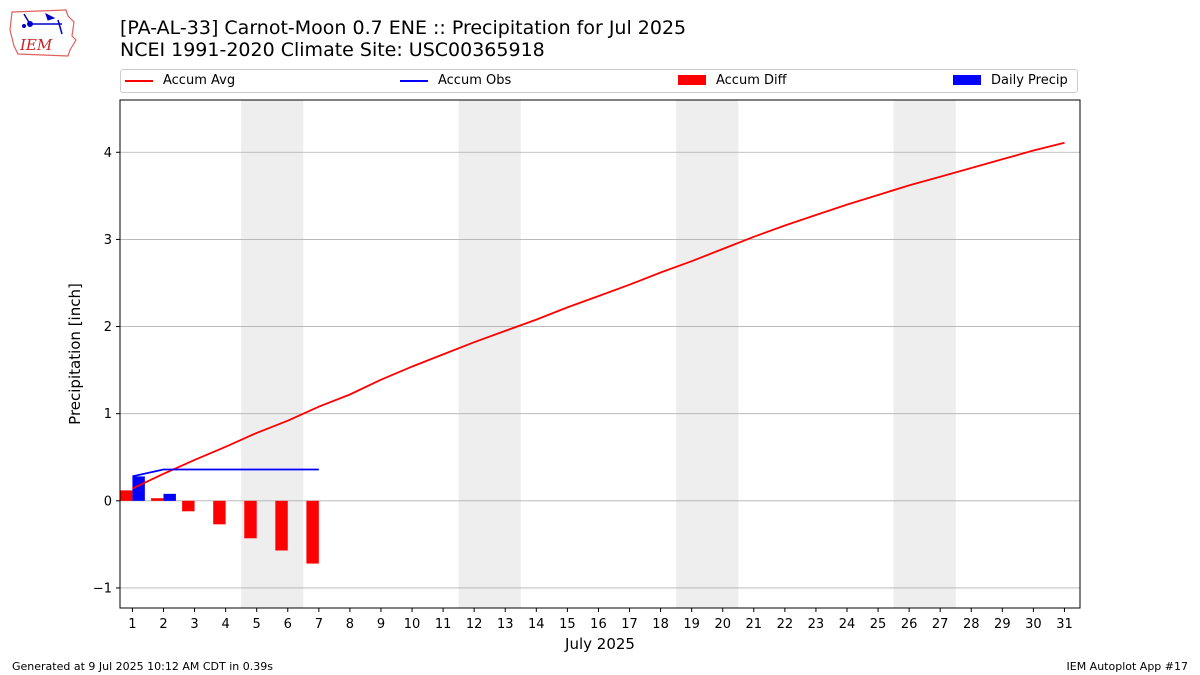  I want to click on x-tick-label: 31, so click(1064, 624).